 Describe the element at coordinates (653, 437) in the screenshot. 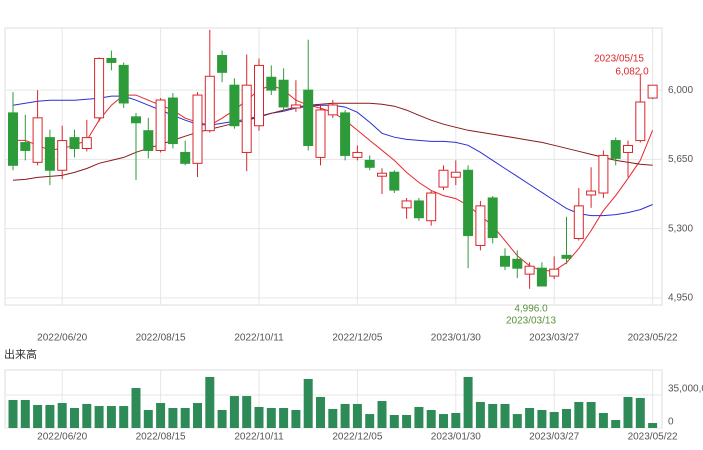

I see `x-tick-label: 2023/05/22` at that location.